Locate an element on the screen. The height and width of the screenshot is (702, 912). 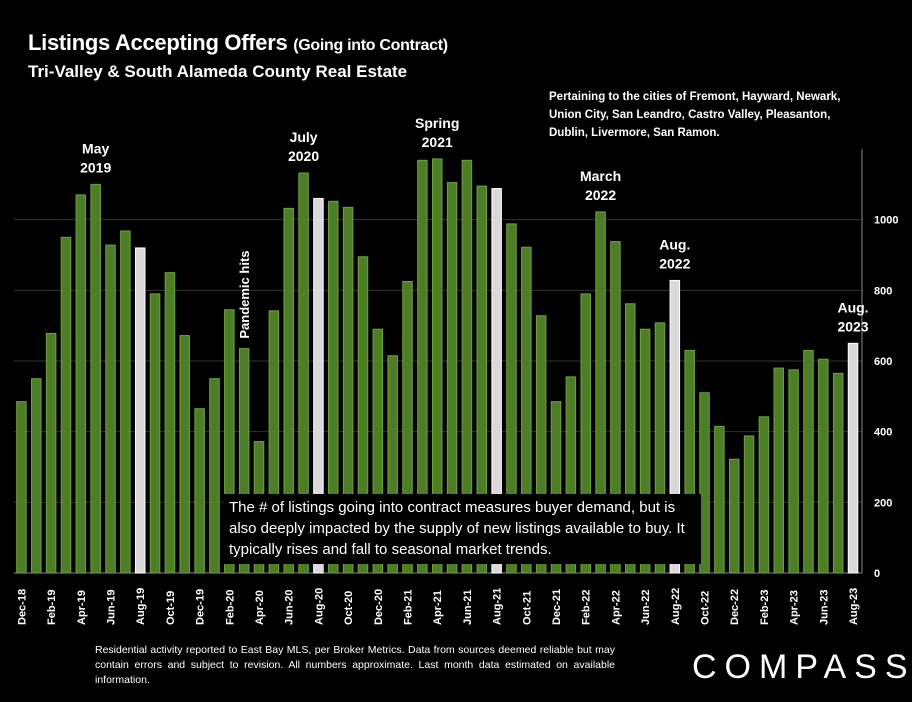
x-tick-label: Aug-20 is located at coordinates (319, 606).